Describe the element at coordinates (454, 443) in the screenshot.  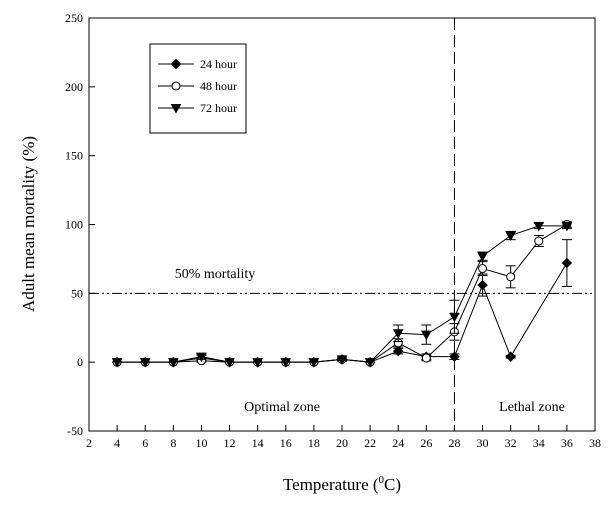
I see `x-tick-label: 28` at that location.